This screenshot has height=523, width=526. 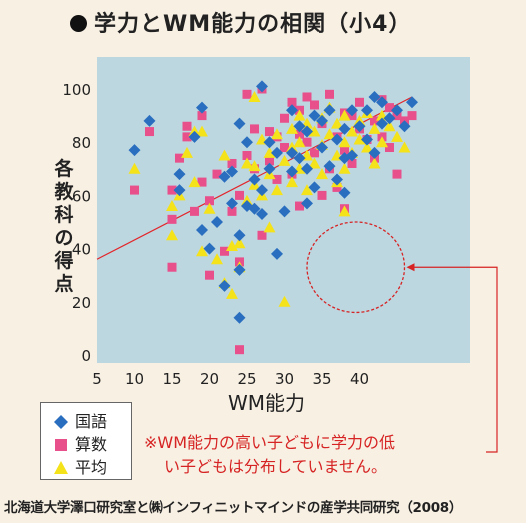 I want to click on y-tick-label: 0, so click(x=86, y=356).